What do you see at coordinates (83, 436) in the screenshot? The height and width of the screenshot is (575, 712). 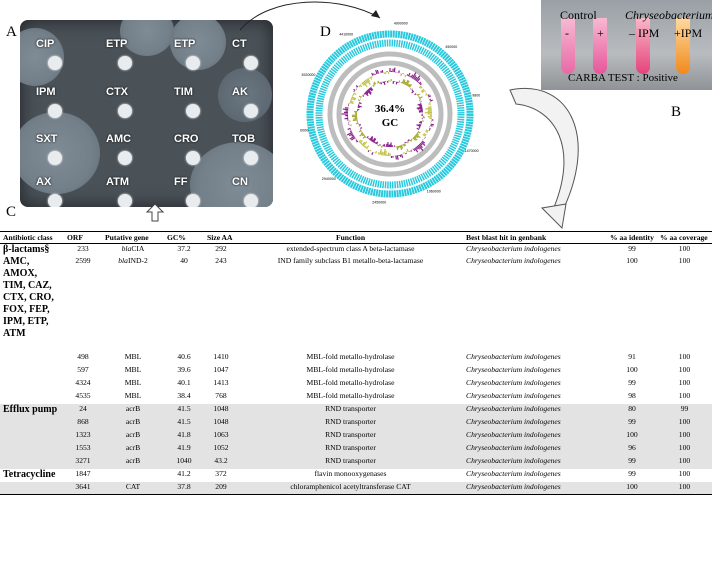 I see `cell-orf: 1323` at bounding box center [83, 436].